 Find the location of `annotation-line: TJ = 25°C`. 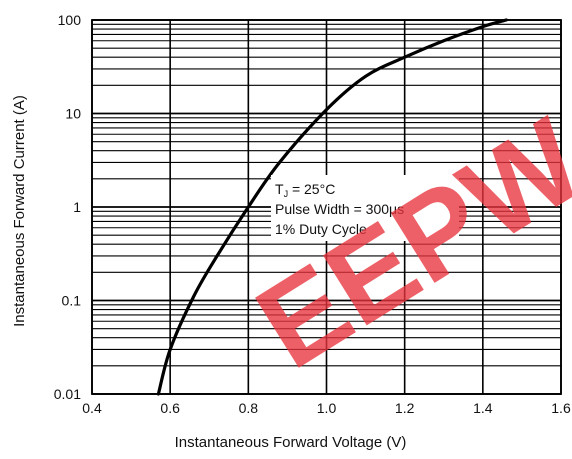

annotation-line: TJ = 25°C is located at coordinates (305, 190).